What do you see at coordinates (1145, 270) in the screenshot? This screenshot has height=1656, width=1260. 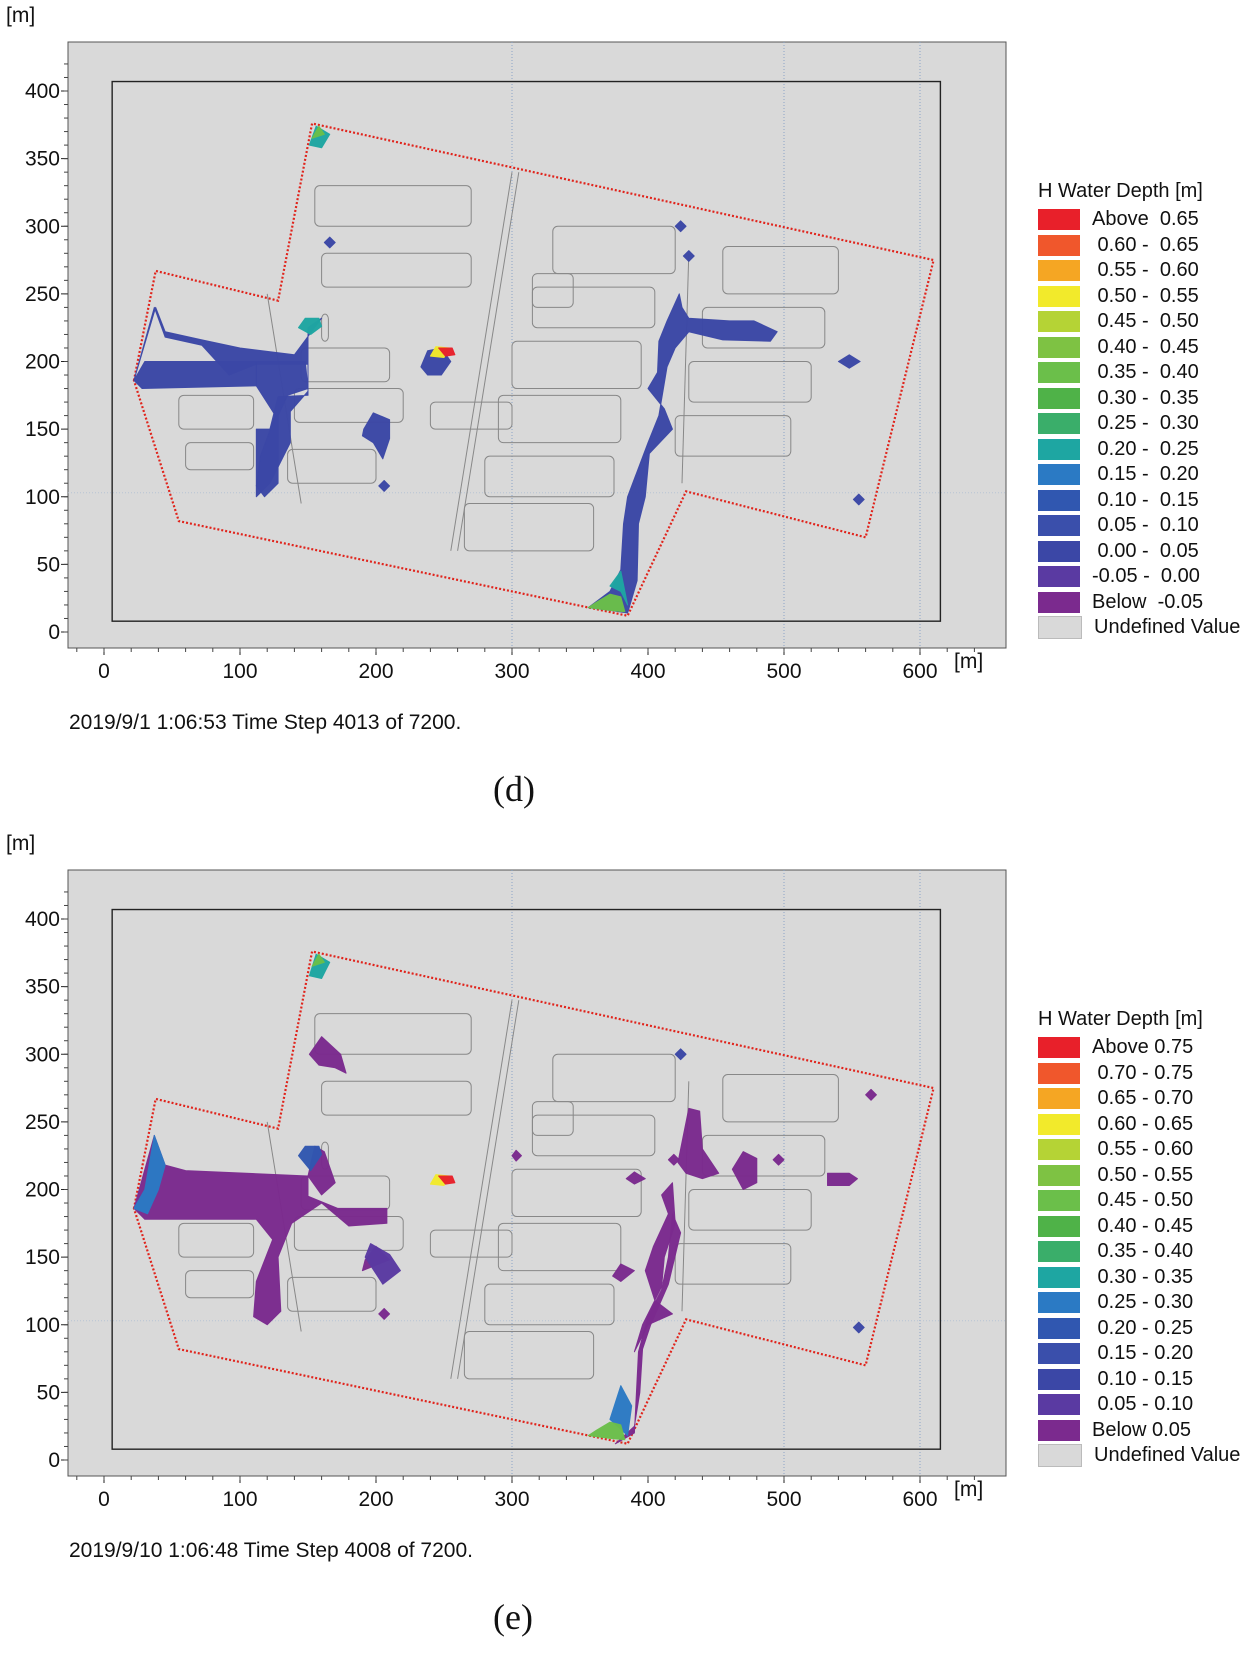 I see `legend-label: 0.55 - 0.60` at bounding box center [1145, 270].